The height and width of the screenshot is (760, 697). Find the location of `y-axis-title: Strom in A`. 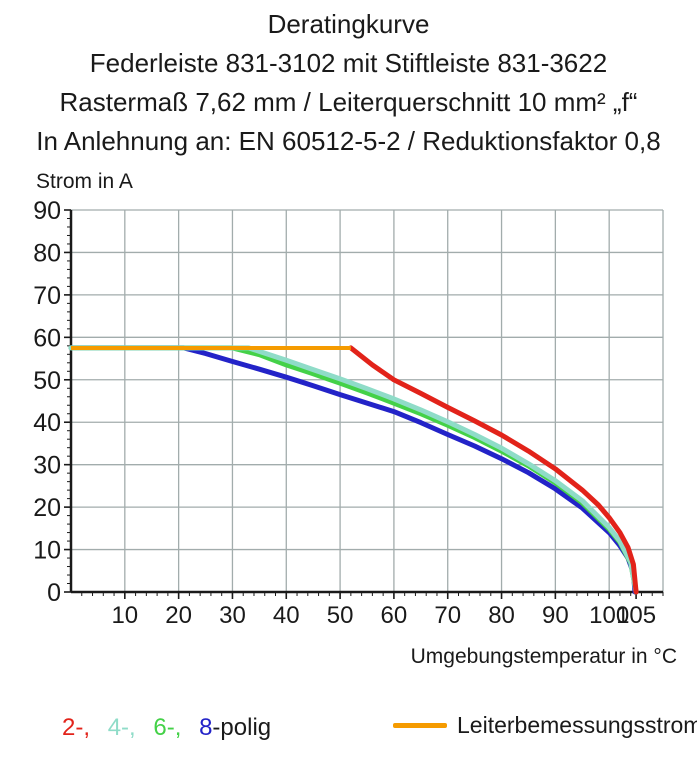

y-axis-title: Strom in A is located at coordinates (84, 181).